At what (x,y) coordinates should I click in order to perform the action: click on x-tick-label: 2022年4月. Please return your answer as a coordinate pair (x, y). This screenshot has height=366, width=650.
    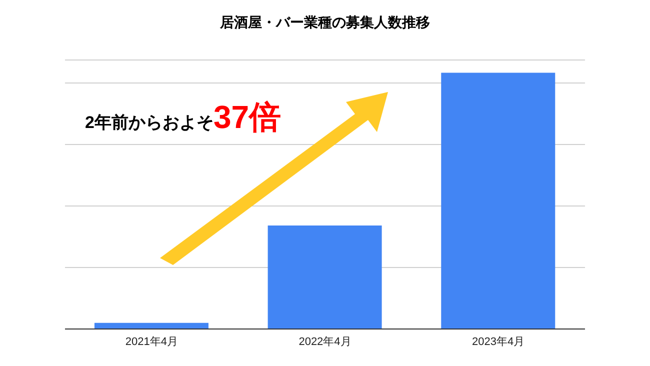
    Looking at the image, I should click on (325, 342).